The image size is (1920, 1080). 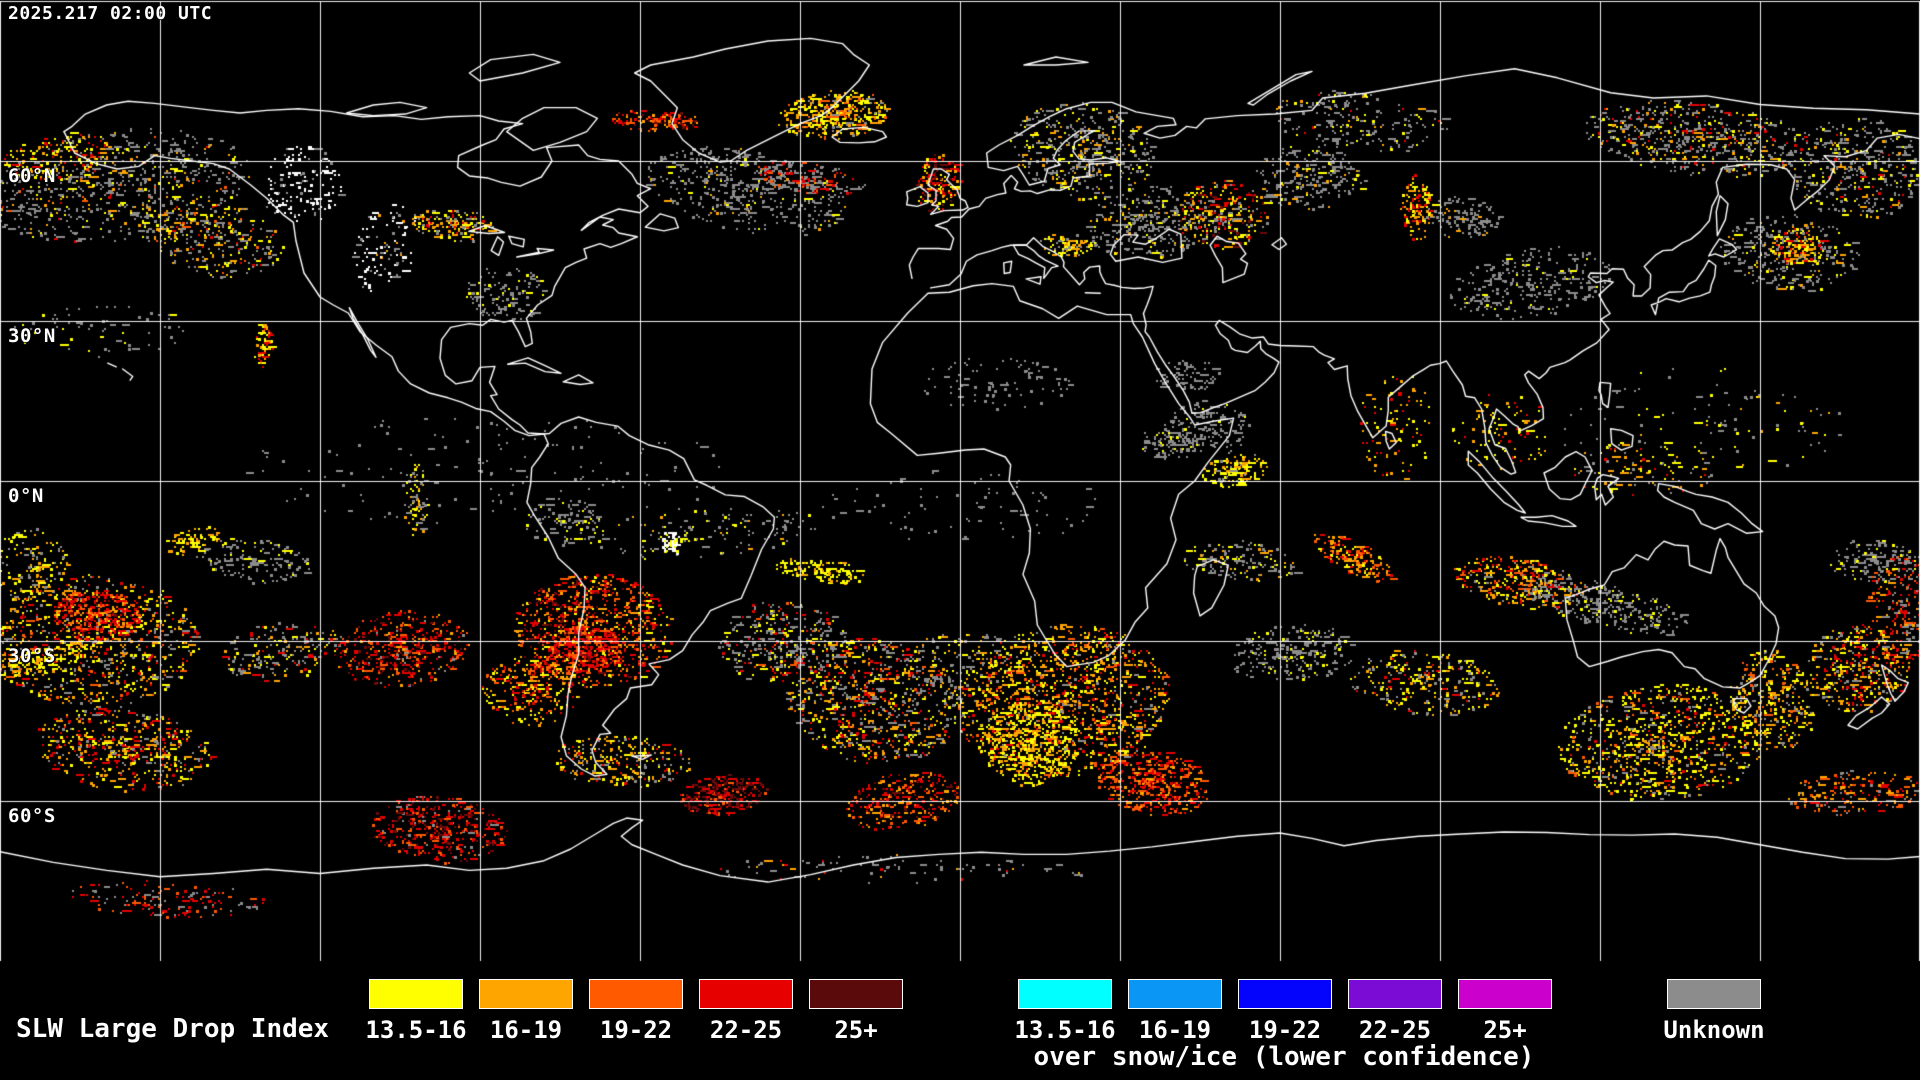 What do you see at coordinates (1395, 1030) in the screenshot?
I see `legend-range-label-snow-ice-3: 22-25` at bounding box center [1395, 1030].